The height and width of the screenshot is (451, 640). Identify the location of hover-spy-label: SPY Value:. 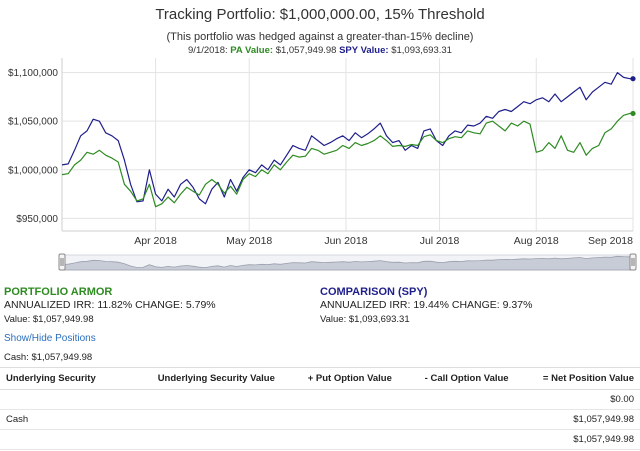
(364, 50).